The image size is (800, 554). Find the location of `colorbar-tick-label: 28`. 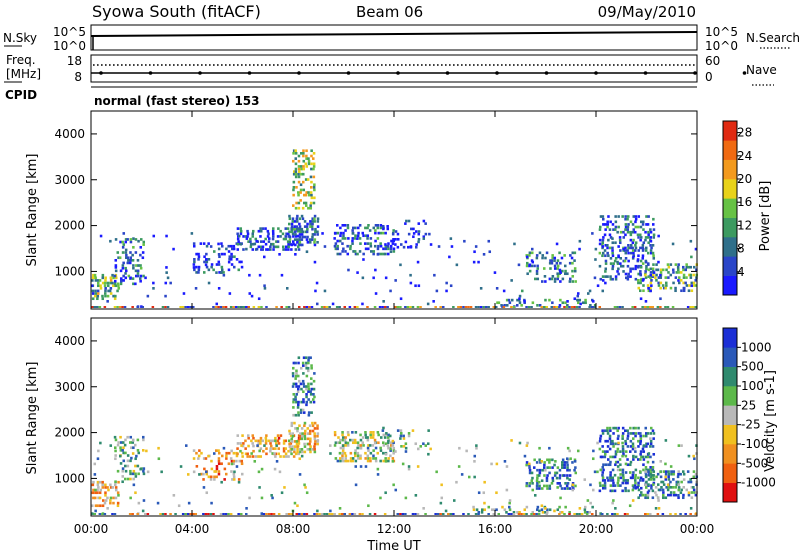

colorbar-tick-label: 28 is located at coordinates (744, 133).